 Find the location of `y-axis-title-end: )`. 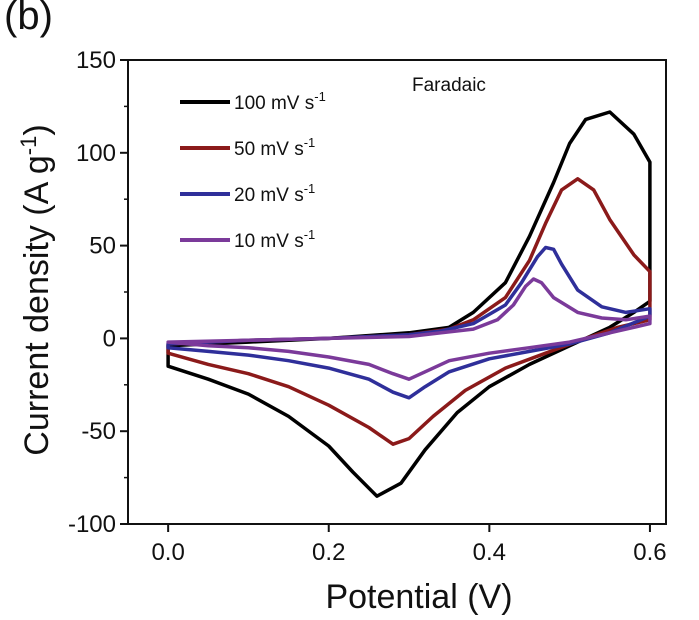

y-axis-title-end: ) is located at coordinates (37, 129).